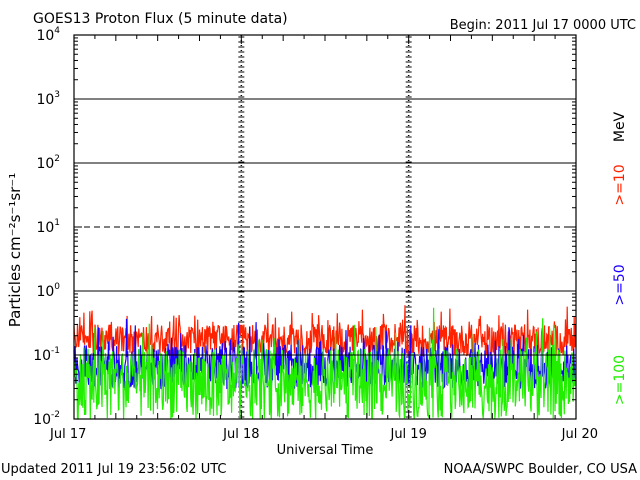  Describe the element at coordinates (407, 434) in the screenshot. I see `x-tick-label: Jul 19` at that location.